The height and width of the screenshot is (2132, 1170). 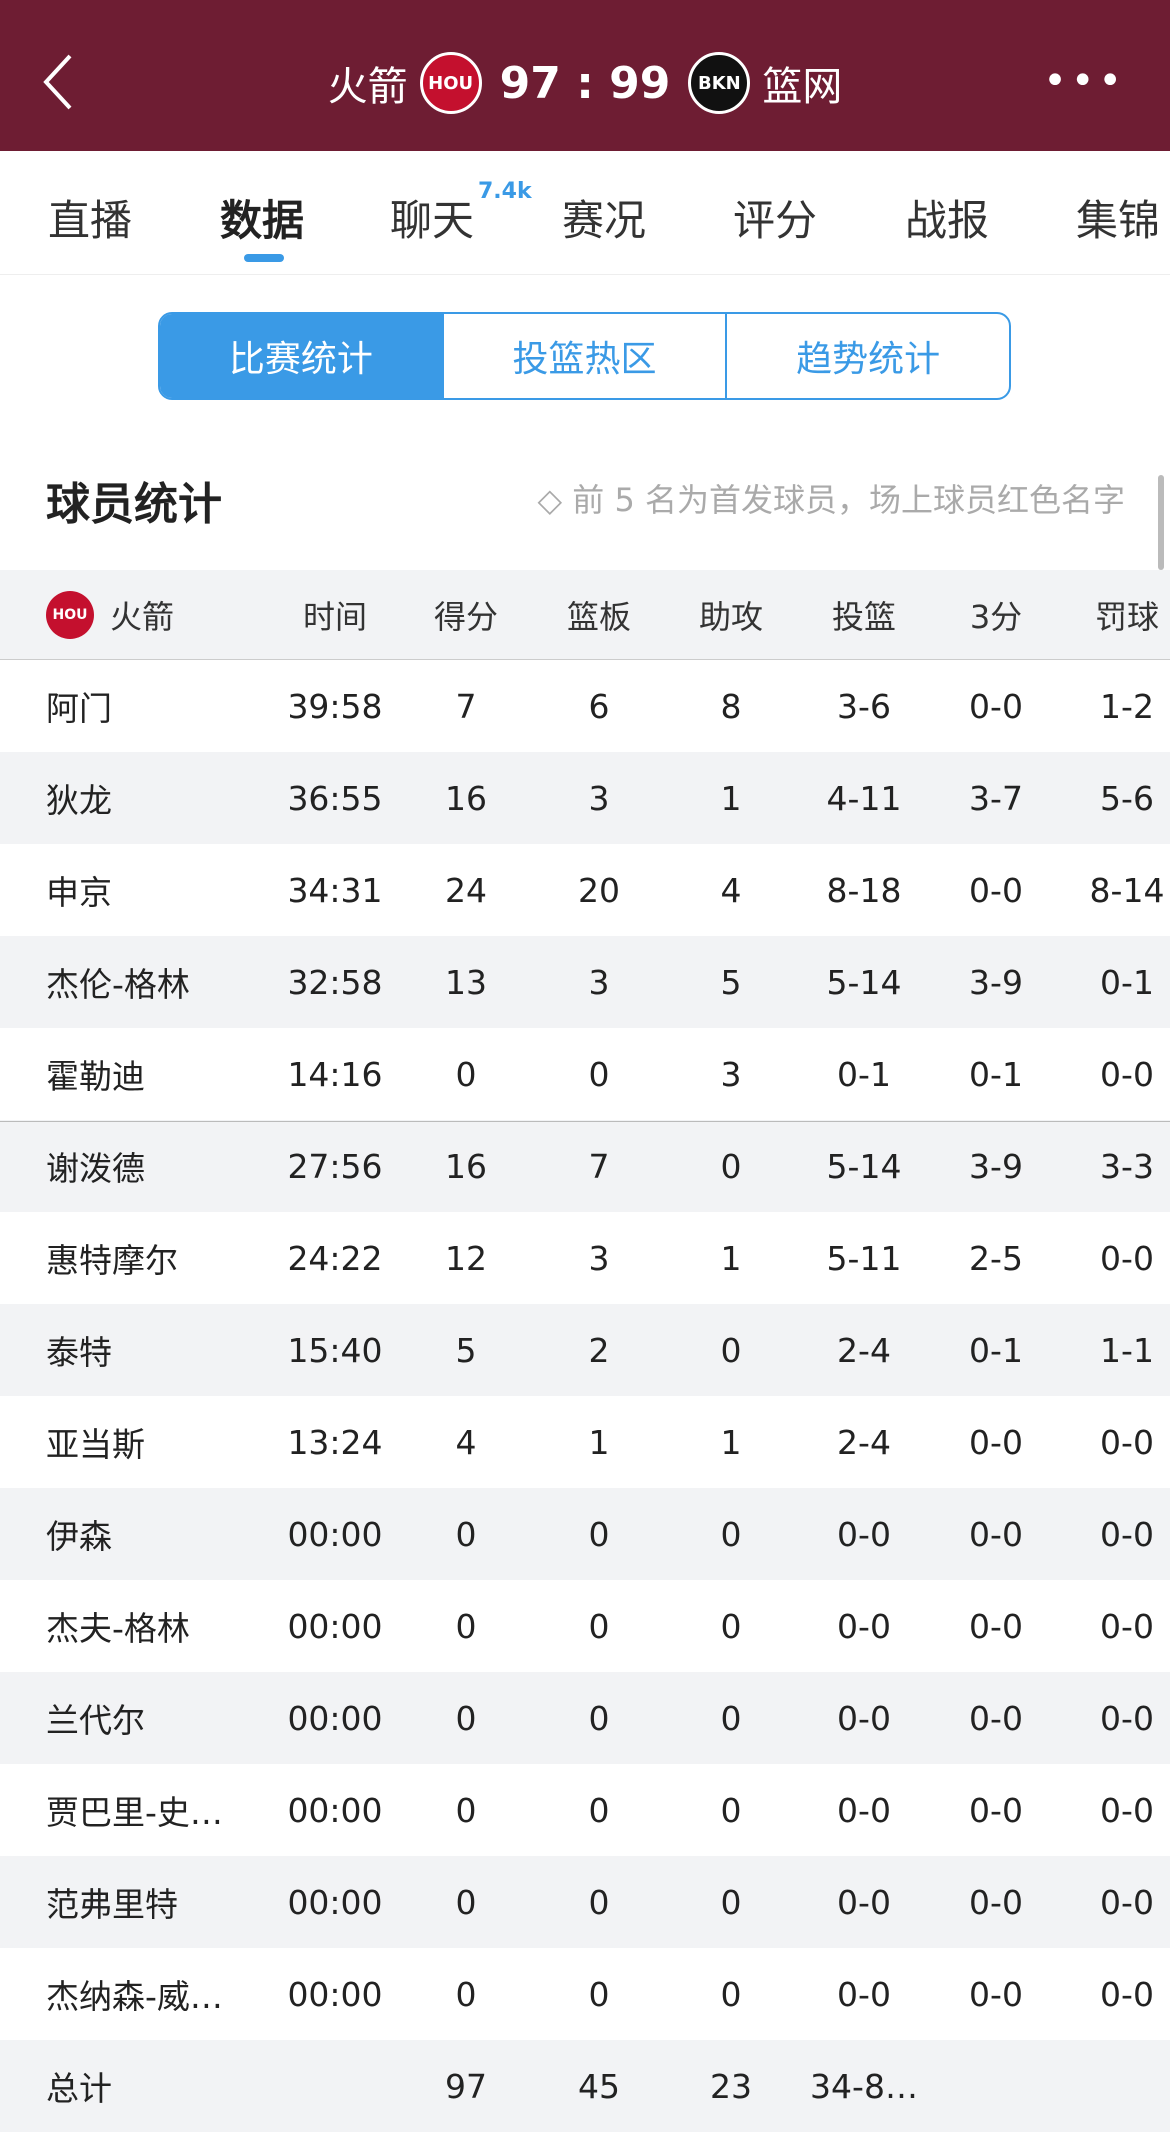 I want to click on home-team-logo: HOU, so click(x=450, y=83).